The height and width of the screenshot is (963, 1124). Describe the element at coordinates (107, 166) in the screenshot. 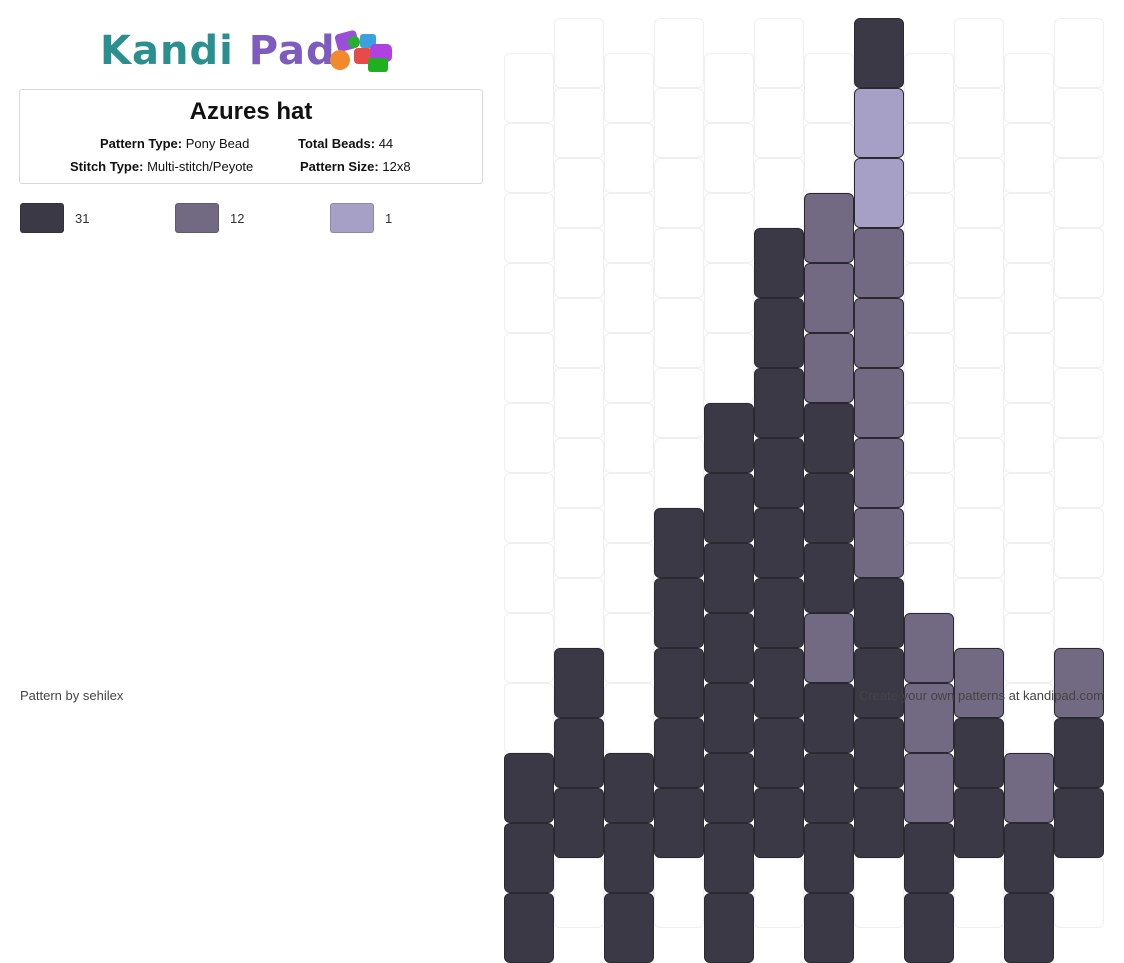

I see `stitch-type-label: Stitch Type:` at that location.